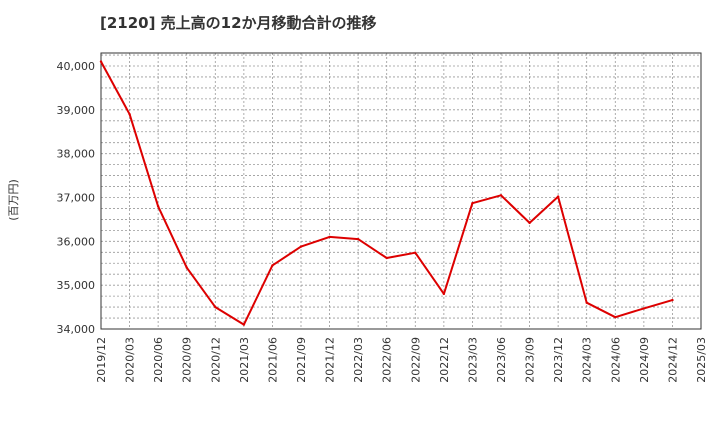 The height and width of the screenshot is (440, 720). What do you see at coordinates (501, 360) in the screenshot?
I see `x-tick-label: 2023/06` at bounding box center [501, 360].